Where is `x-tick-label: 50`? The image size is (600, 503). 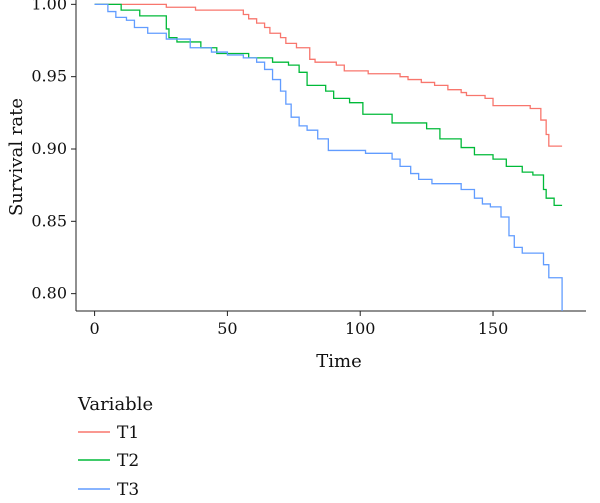 x-tick-label: 50 is located at coordinates (227, 328).